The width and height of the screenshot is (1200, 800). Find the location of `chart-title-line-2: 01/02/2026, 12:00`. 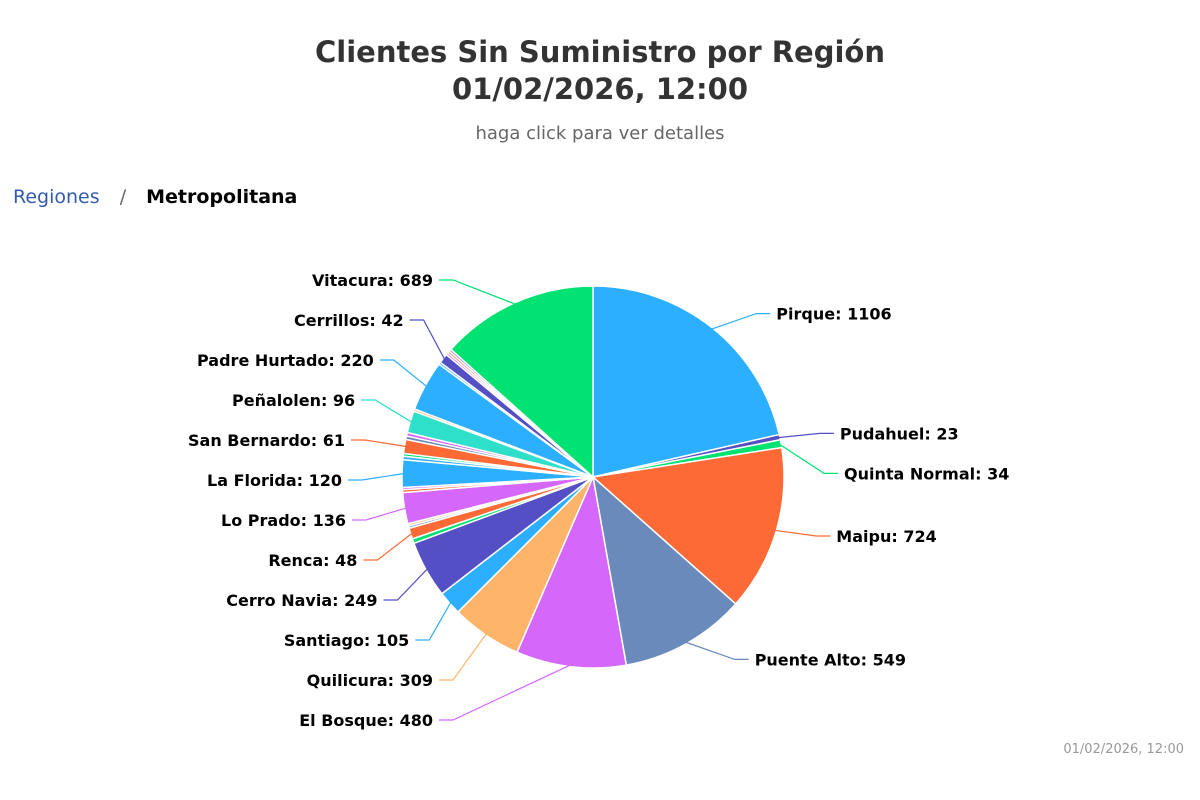

chart-title-line-2: 01/02/2026, 12:00 is located at coordinates (600, 89).